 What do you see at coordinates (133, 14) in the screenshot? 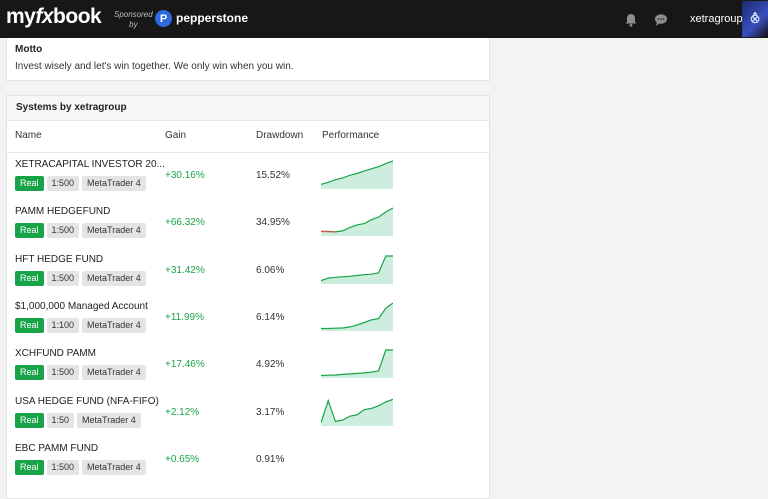
I see `sponsored-line1: Sponsored` at bounding box center [133, 14].